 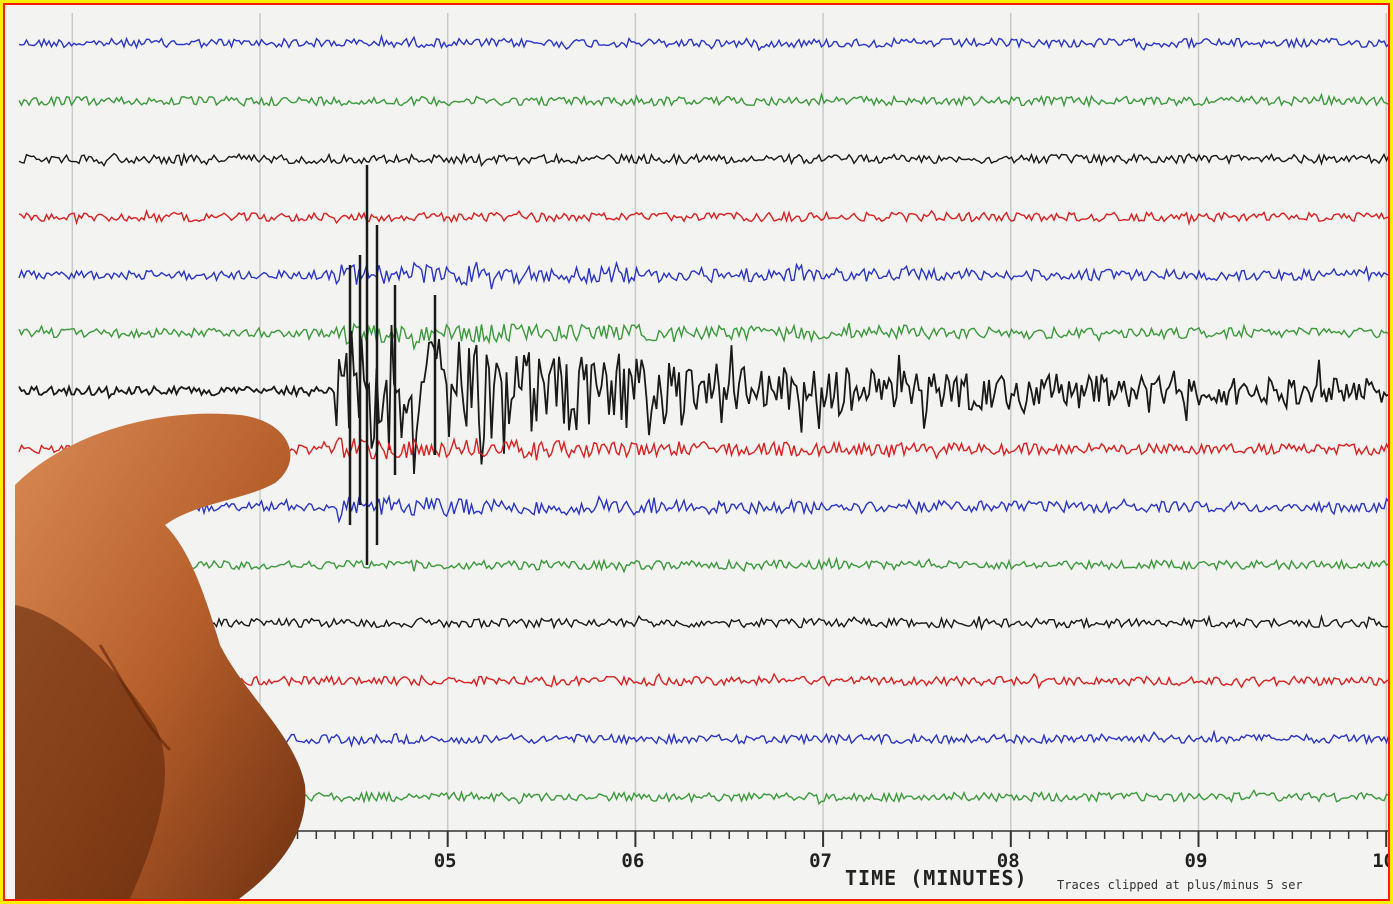 I want to click on tick-label: 09, so click(x=1196, y=861).